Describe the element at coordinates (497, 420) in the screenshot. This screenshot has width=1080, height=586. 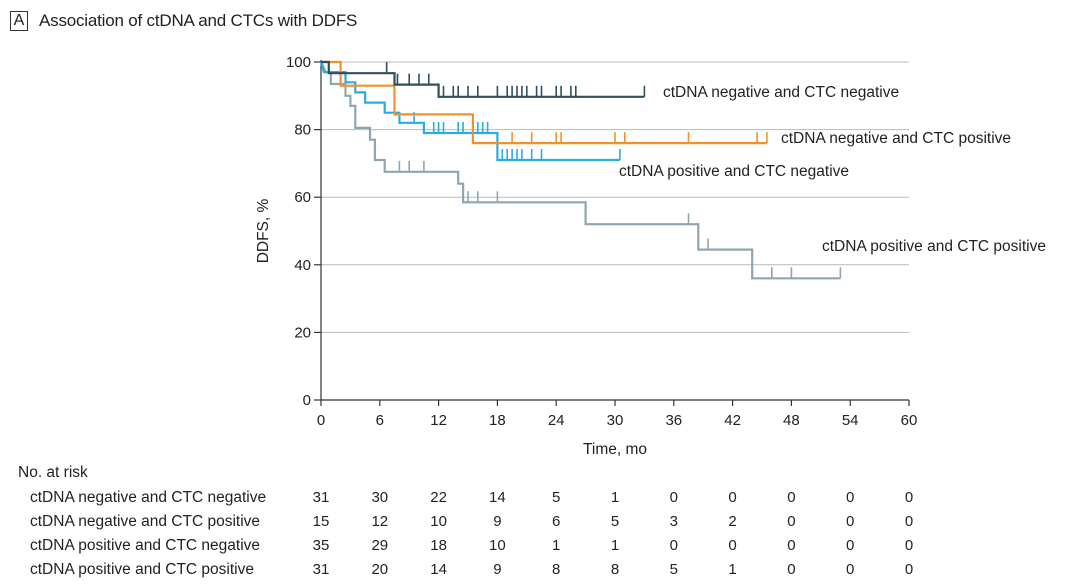
I see `x-tick-label: 18` at that location.